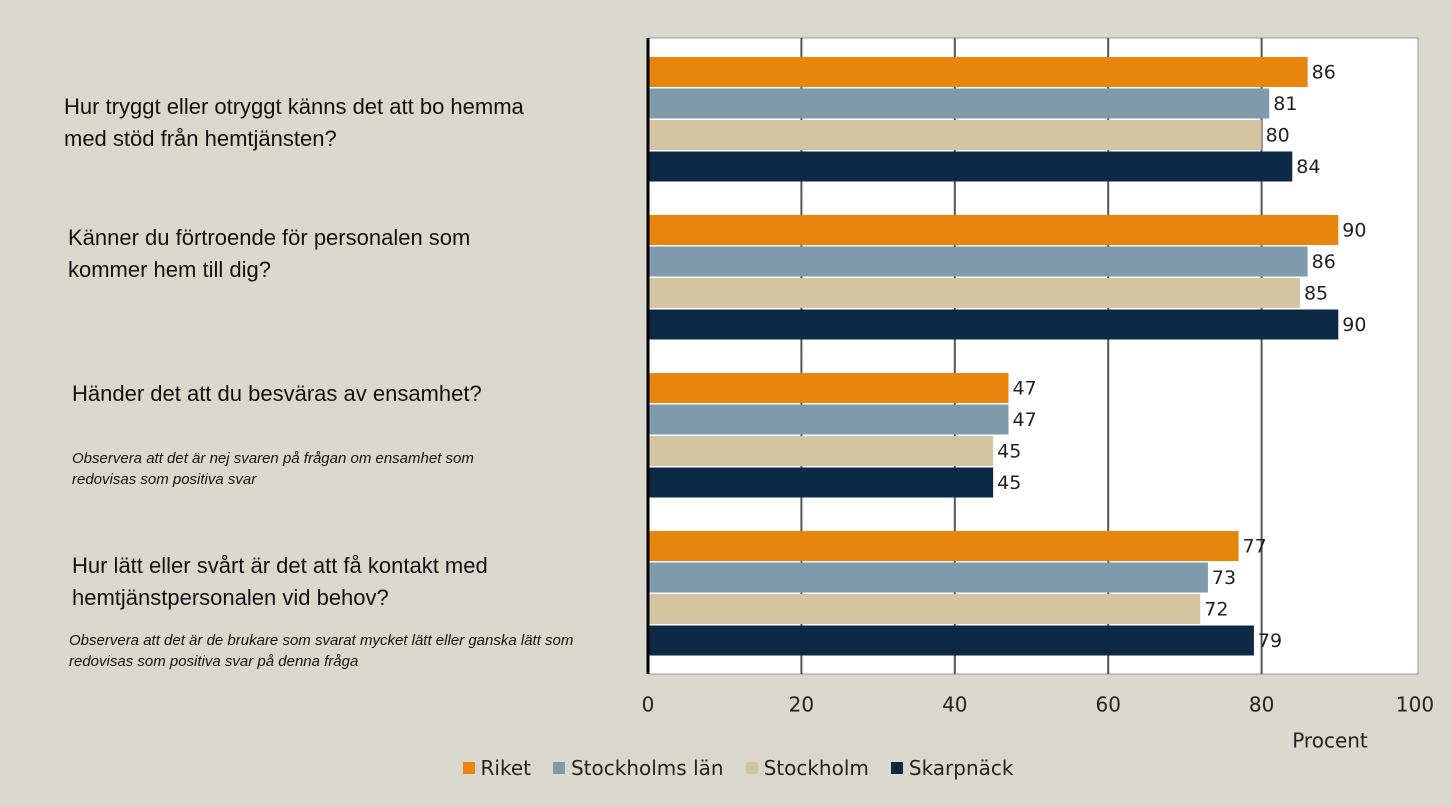 The height and width of the screenshot is (806, 1452). What do you see at coordinates (801, 705) in the screenshot?
I see `x-tick-label: 20` at bounding box center [801, 705].